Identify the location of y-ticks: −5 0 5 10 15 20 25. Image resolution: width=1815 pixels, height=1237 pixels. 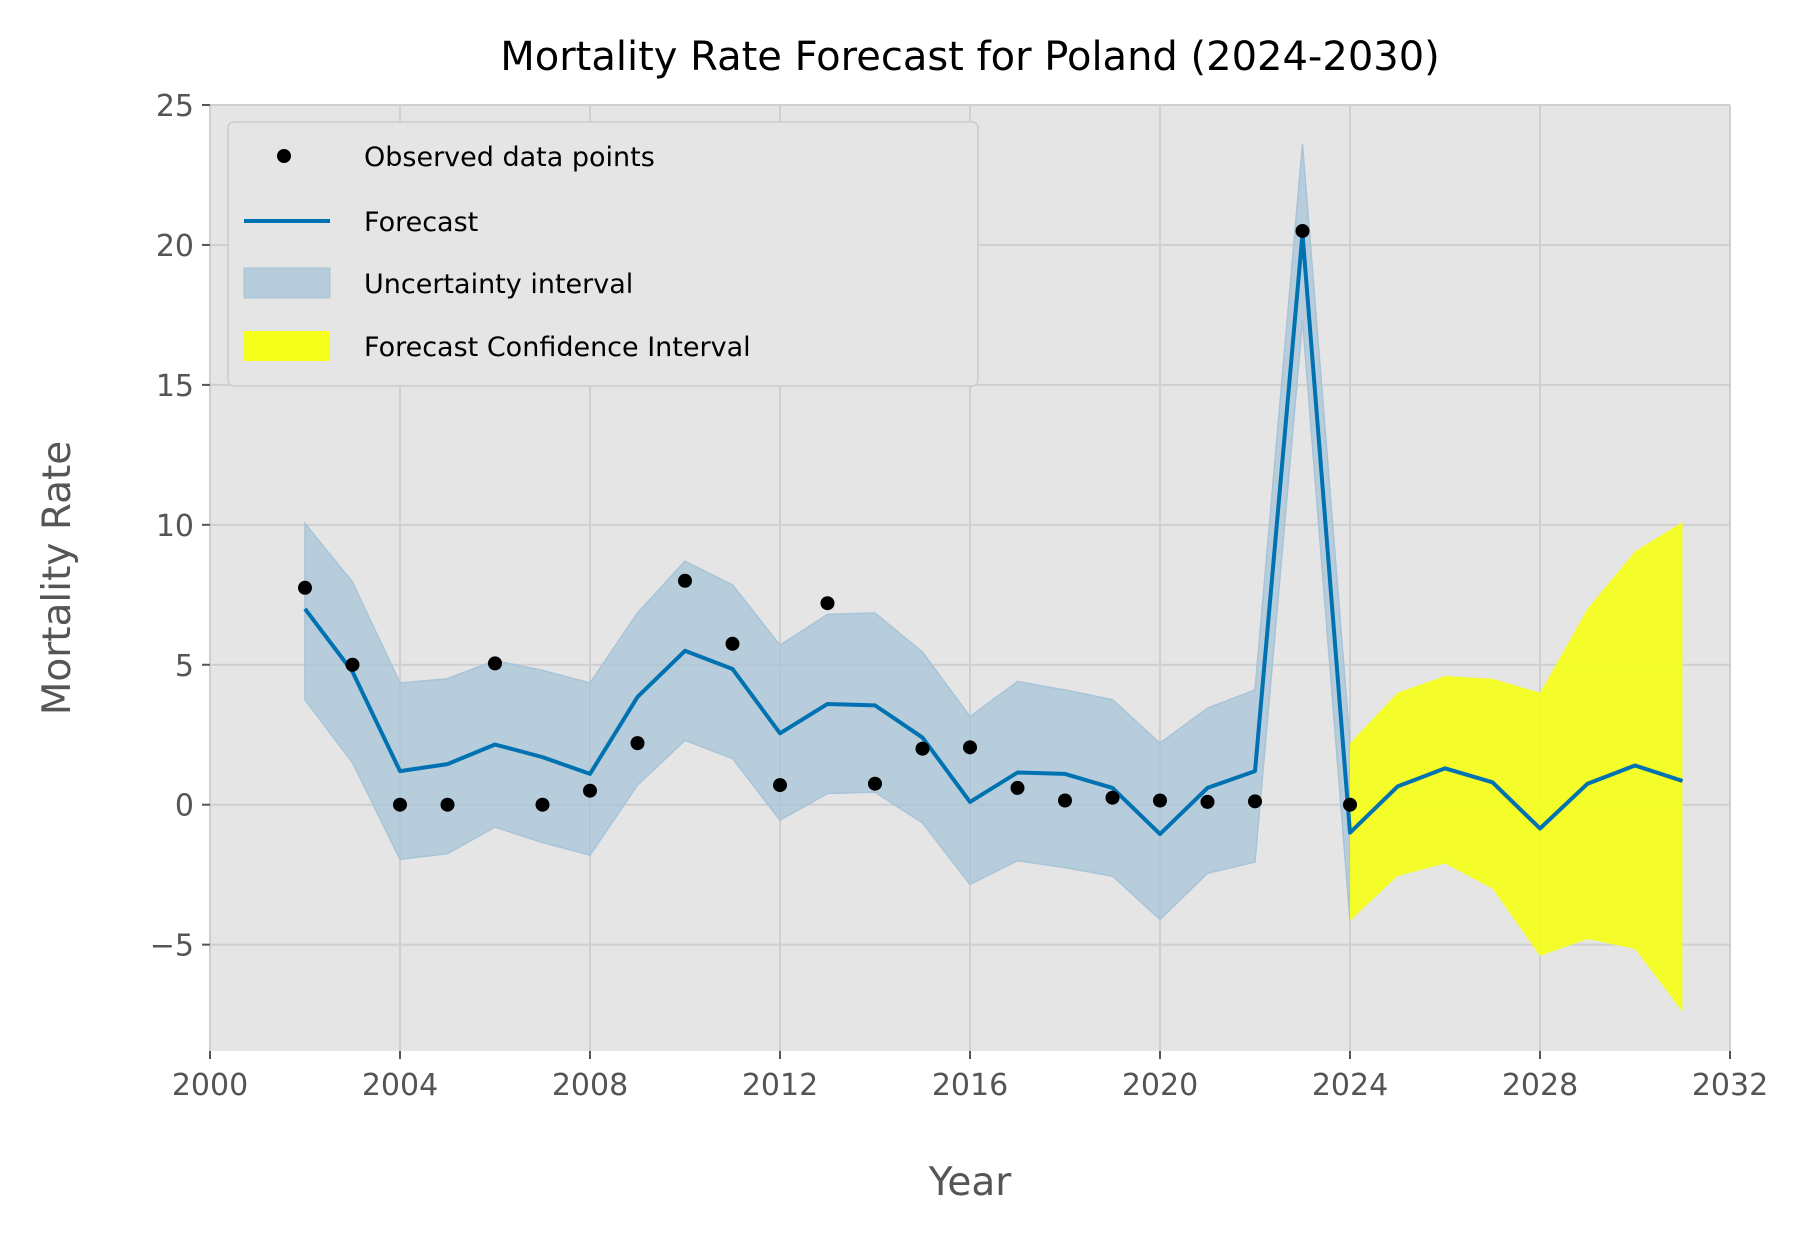
(180, 526).